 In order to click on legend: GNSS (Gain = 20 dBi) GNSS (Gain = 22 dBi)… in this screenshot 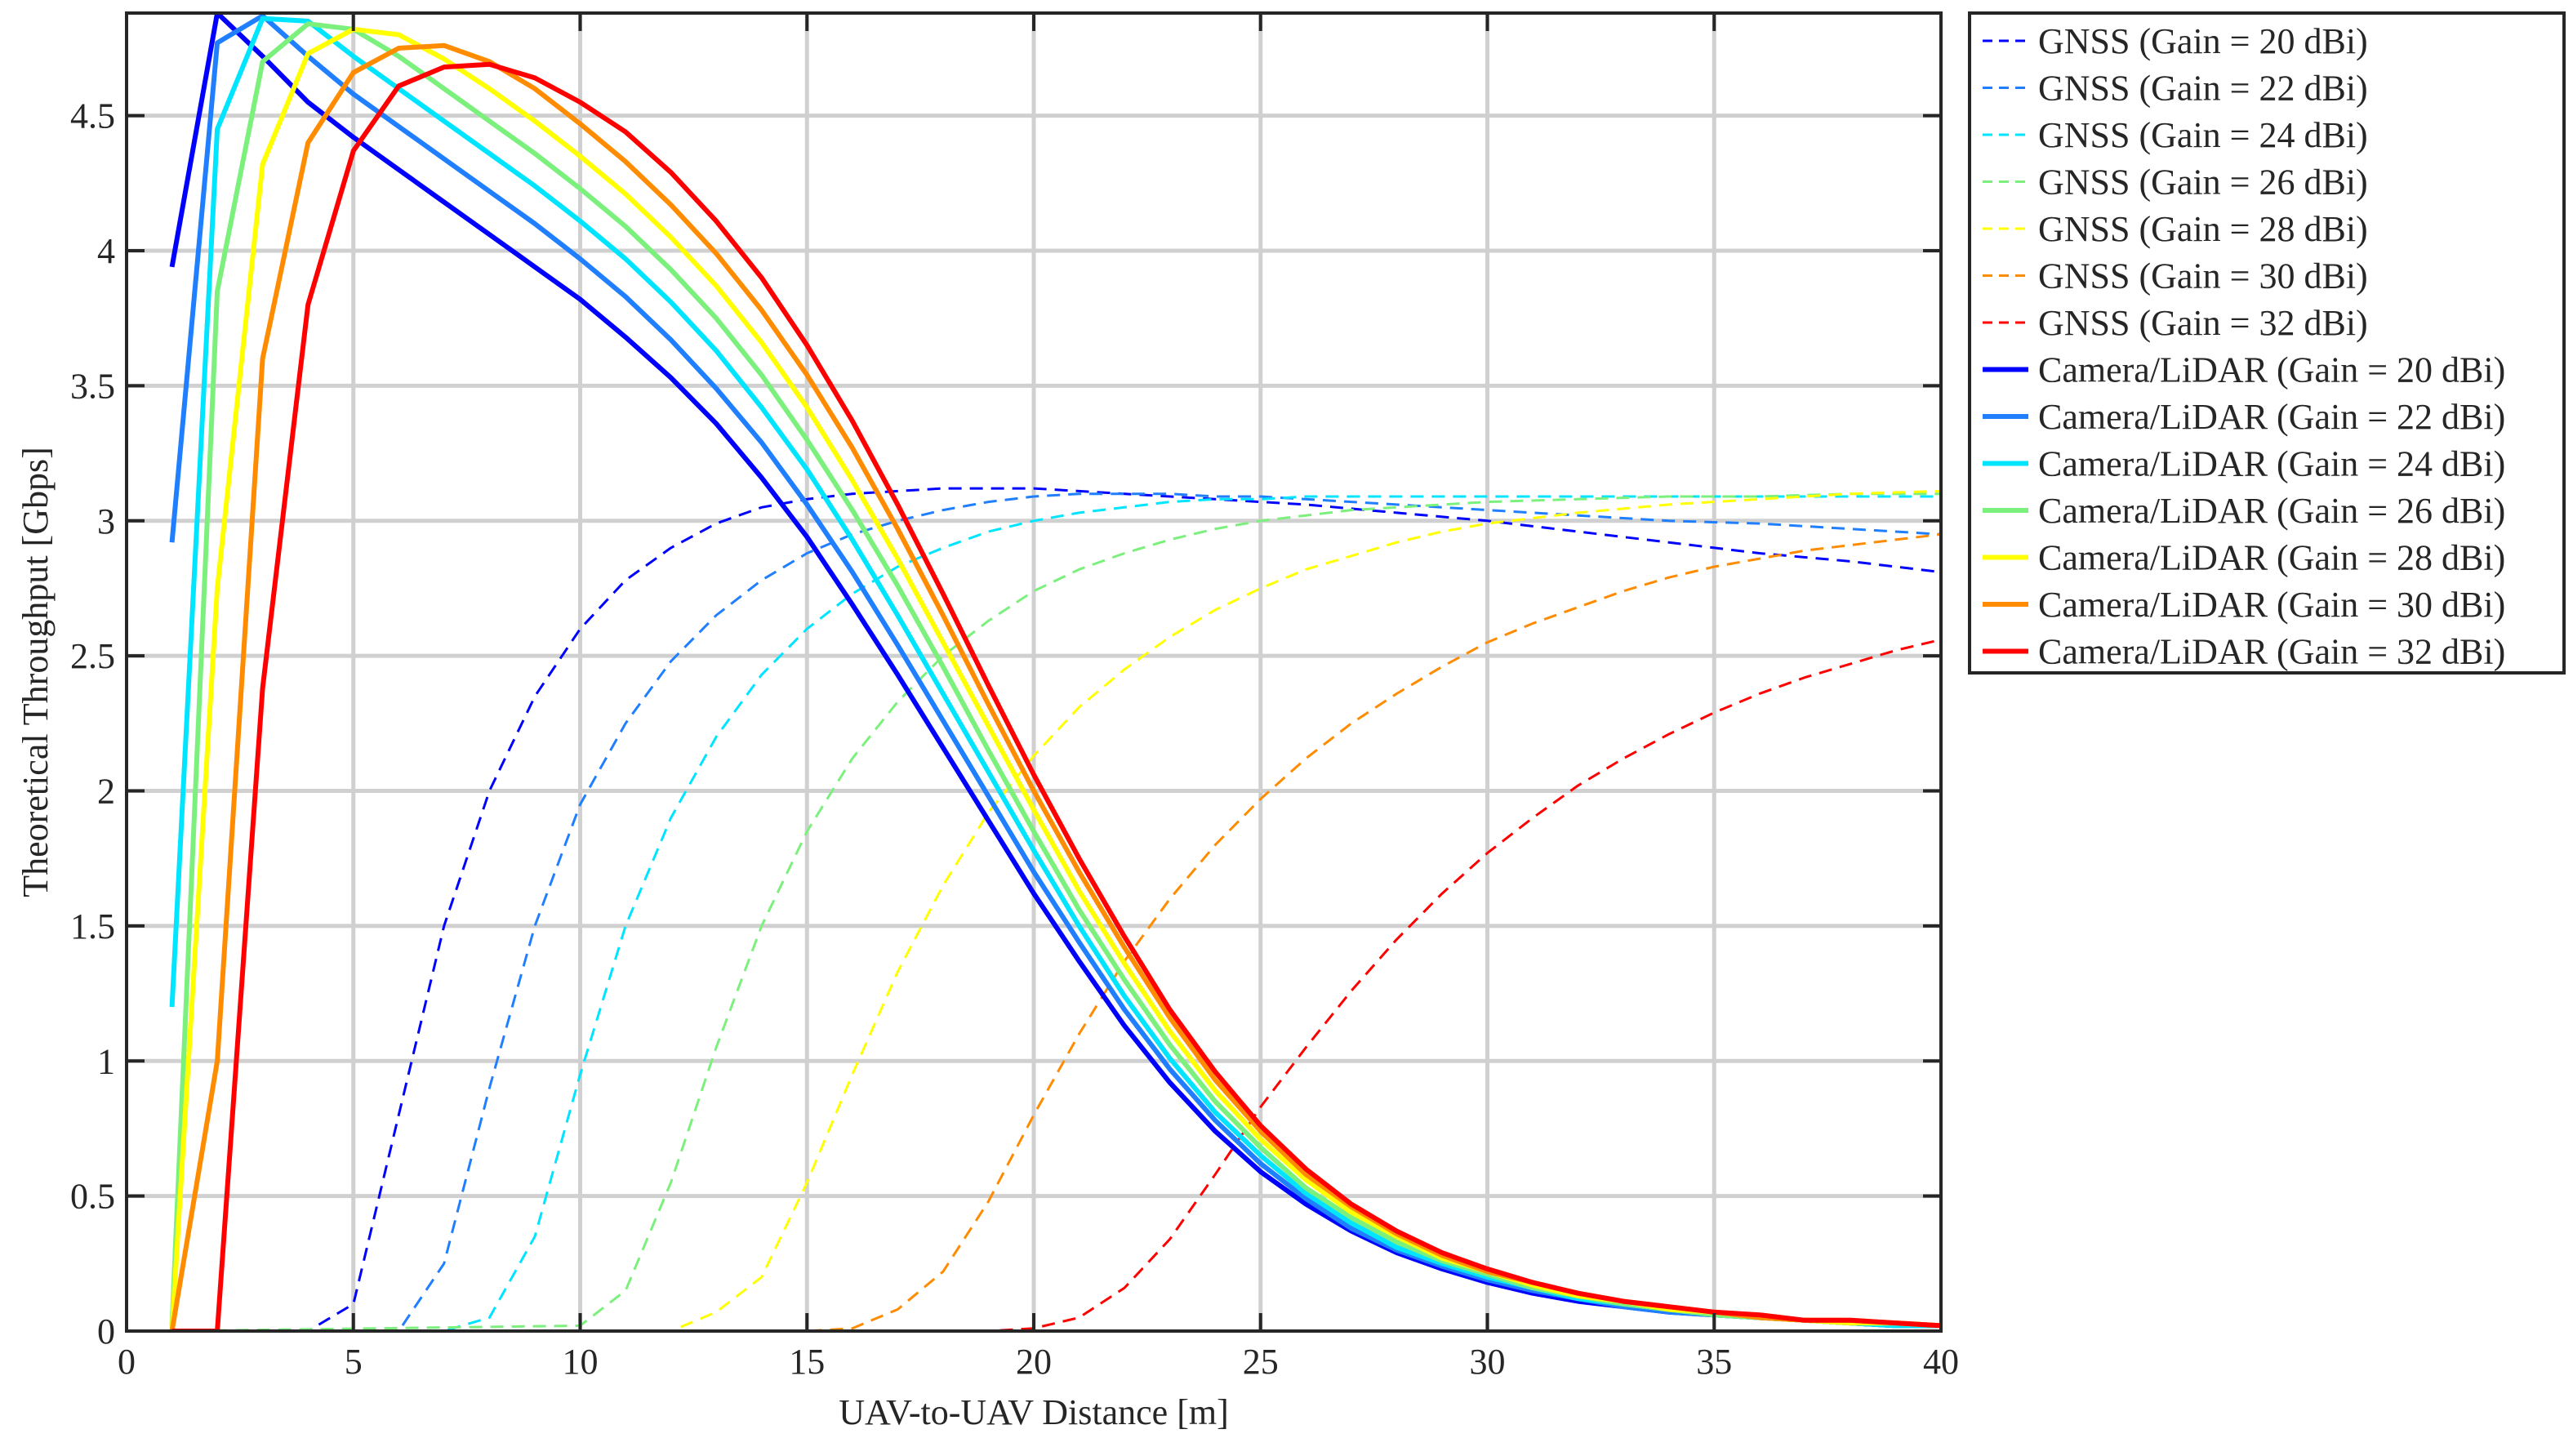, I will do `click(2267, 343)`.